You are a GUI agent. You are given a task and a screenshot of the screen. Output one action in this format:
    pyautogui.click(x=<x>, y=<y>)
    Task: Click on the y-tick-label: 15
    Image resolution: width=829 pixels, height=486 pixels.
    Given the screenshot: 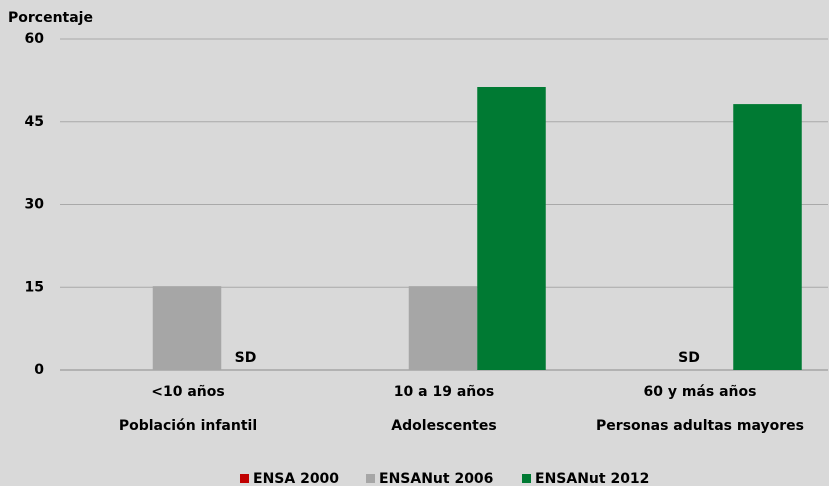 What is the action you would take?
    pyautogui.click(x=34, y=287)
    